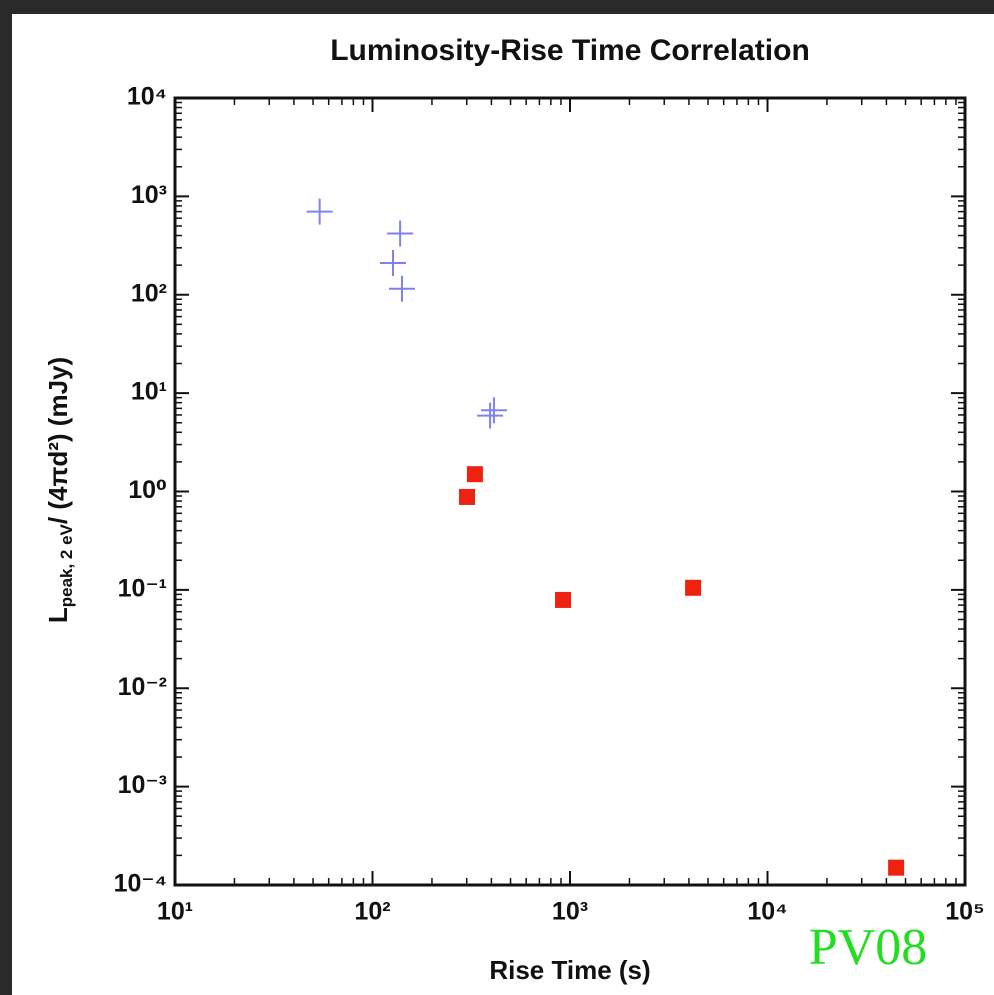 This screenshot has height=995, width=994. I want to click on y-tick-label: 10², so click(149, 293).